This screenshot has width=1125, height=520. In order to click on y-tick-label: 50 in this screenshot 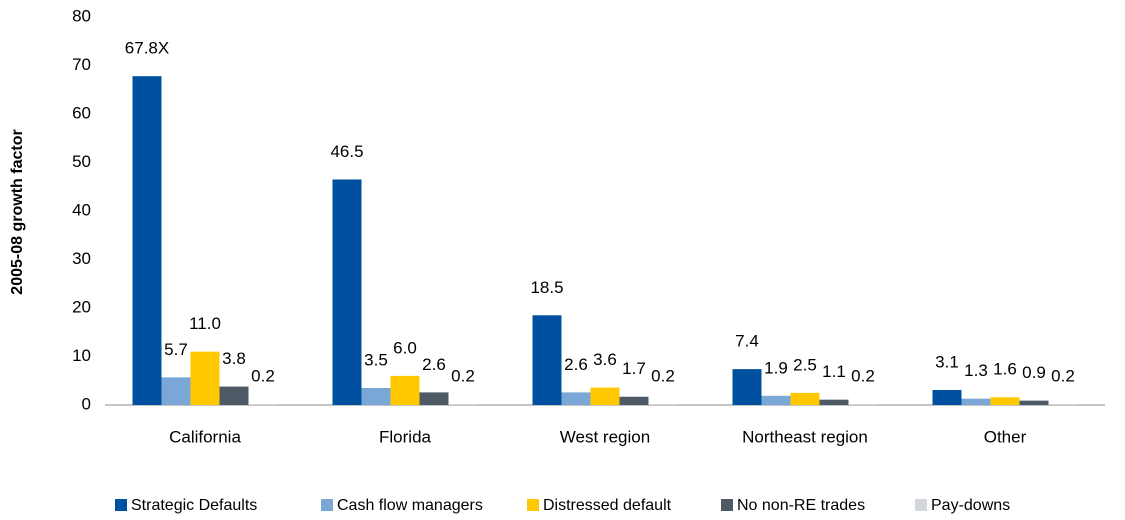, I will do `click(81, 161)`.